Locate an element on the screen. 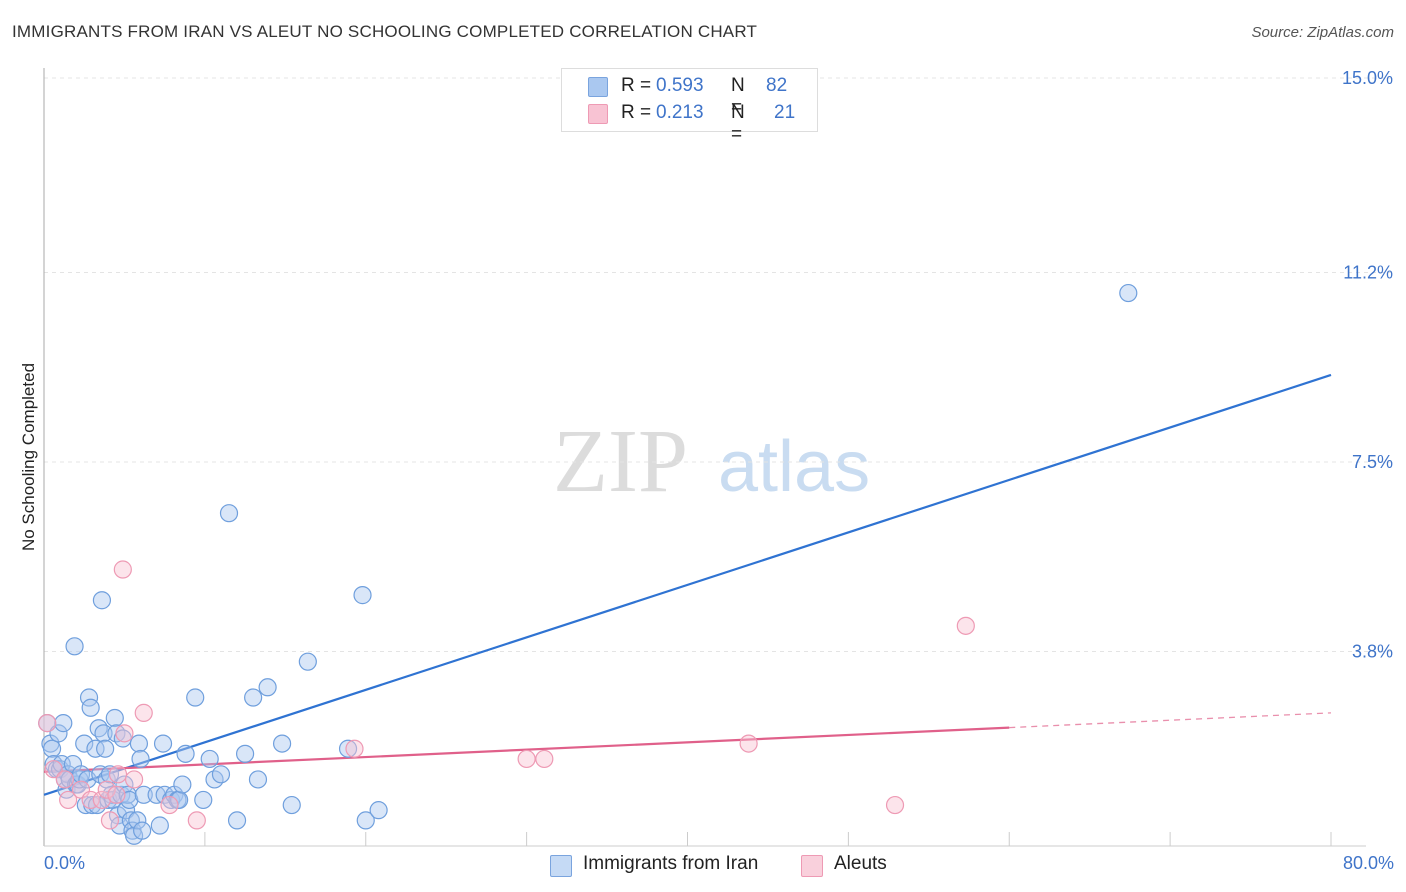 The image size is (1406, 892). x-axis-min-label: 0.0% is located at coordinates (64, 863).